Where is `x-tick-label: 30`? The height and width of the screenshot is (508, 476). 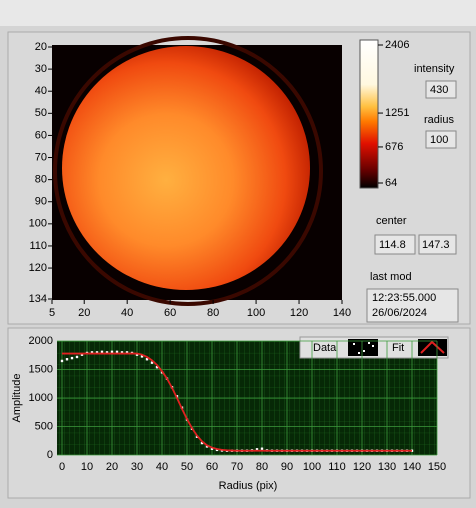 x-tick-label: 30 is located at coordinates (137, 467).